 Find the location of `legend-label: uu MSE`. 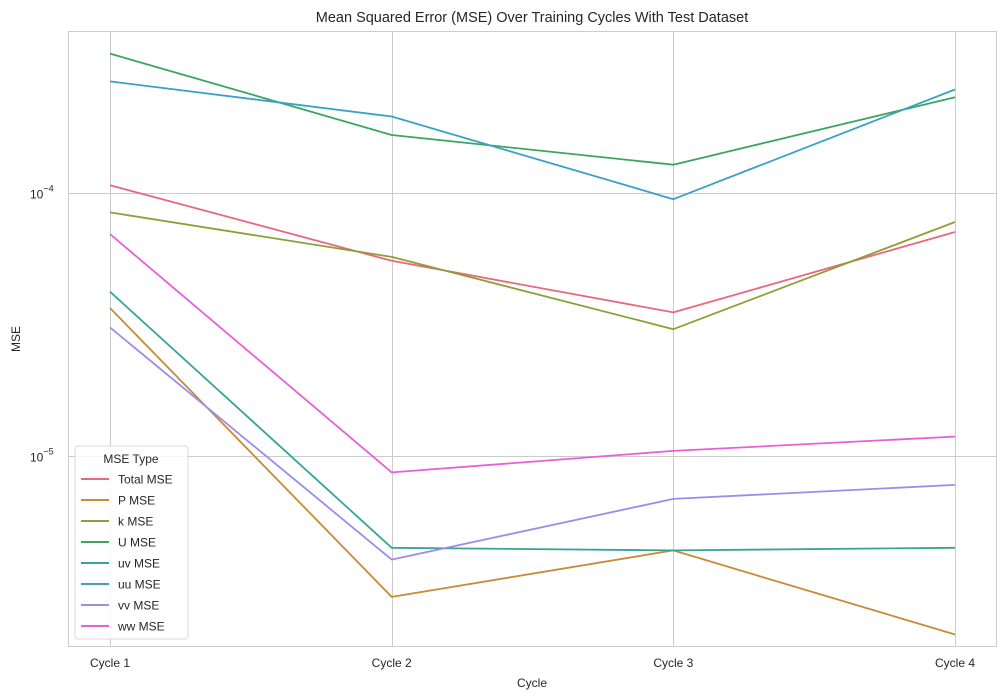

legend-label: uu MSE is located at coordinates (139, 585).